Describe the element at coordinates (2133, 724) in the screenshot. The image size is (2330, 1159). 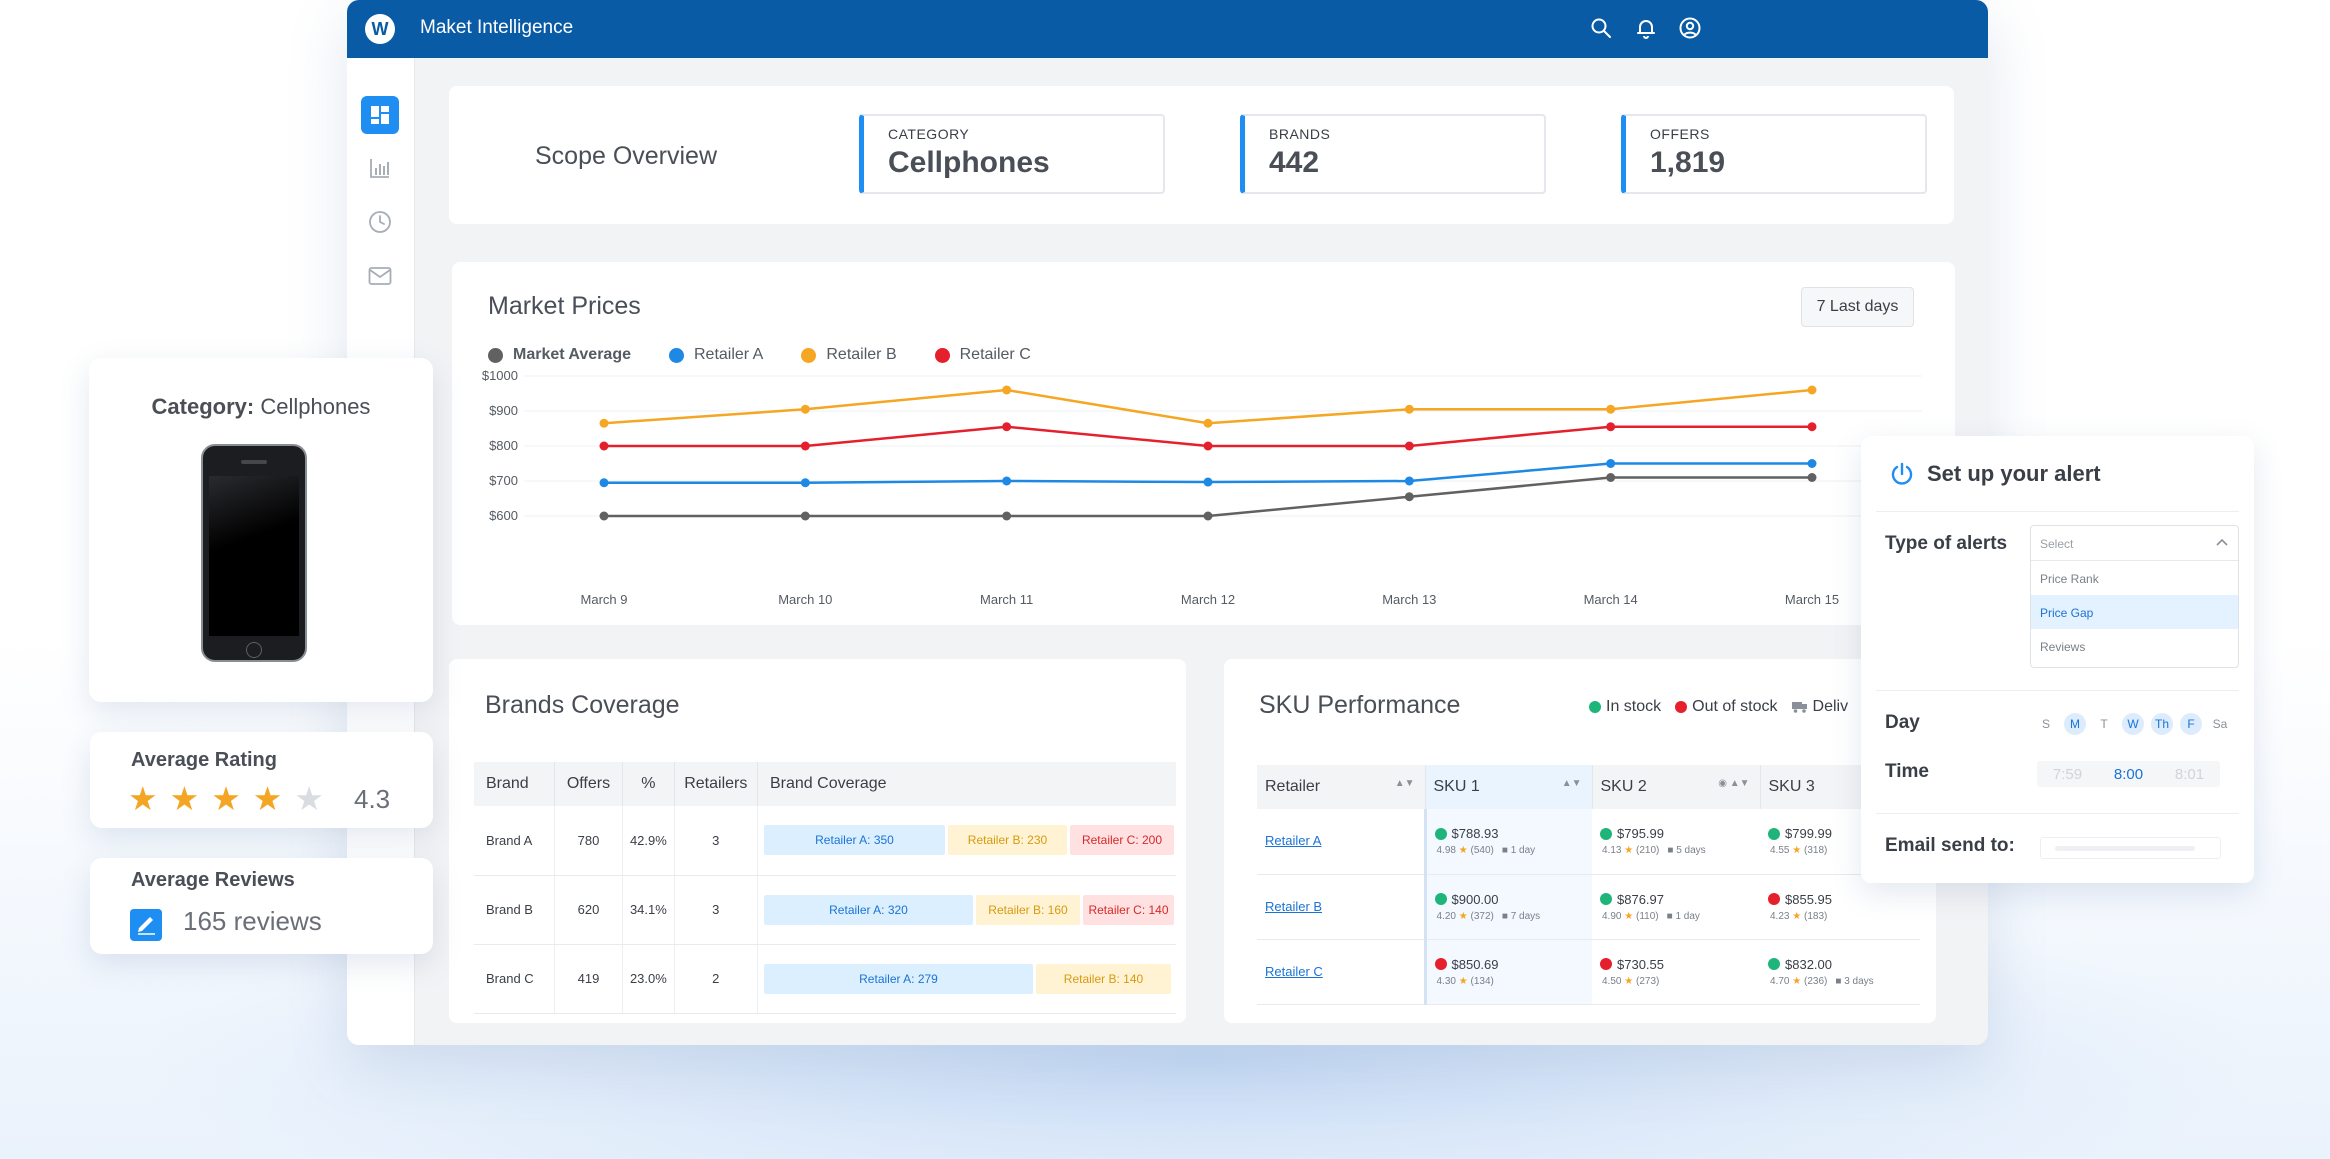
I see `day-toggle: W` at that location.